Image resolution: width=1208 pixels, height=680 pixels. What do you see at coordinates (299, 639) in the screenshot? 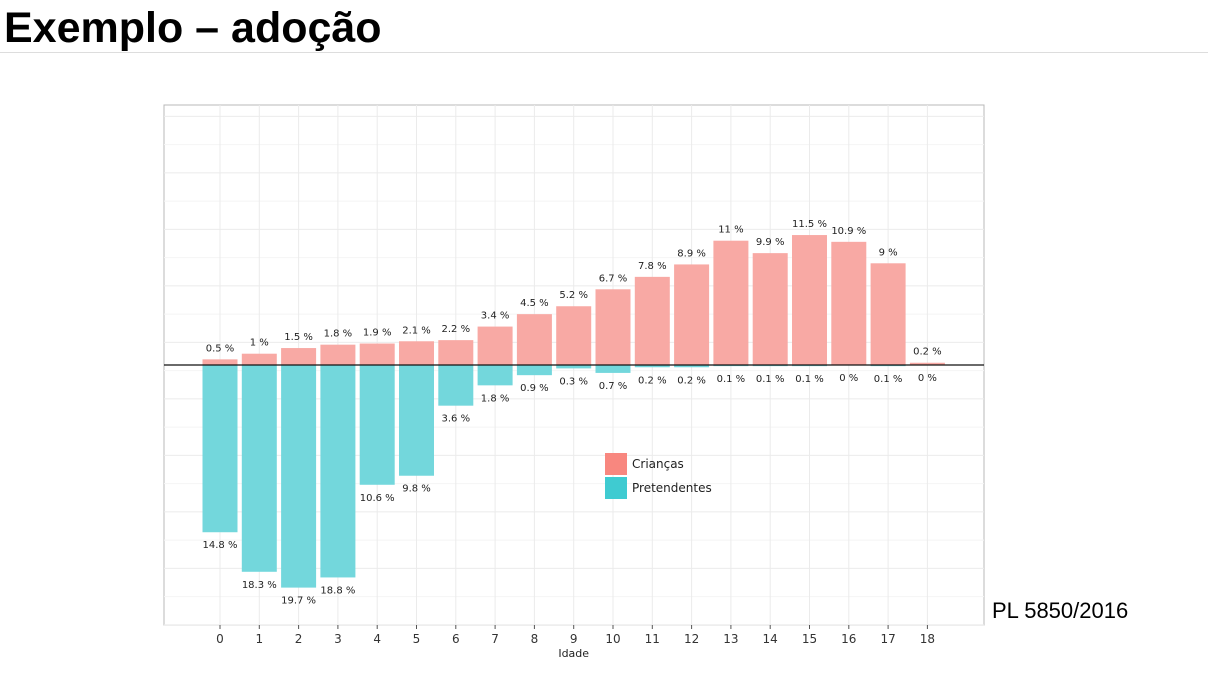
I see `x-tick-label-2: 2` at bounding box center [299, 639].